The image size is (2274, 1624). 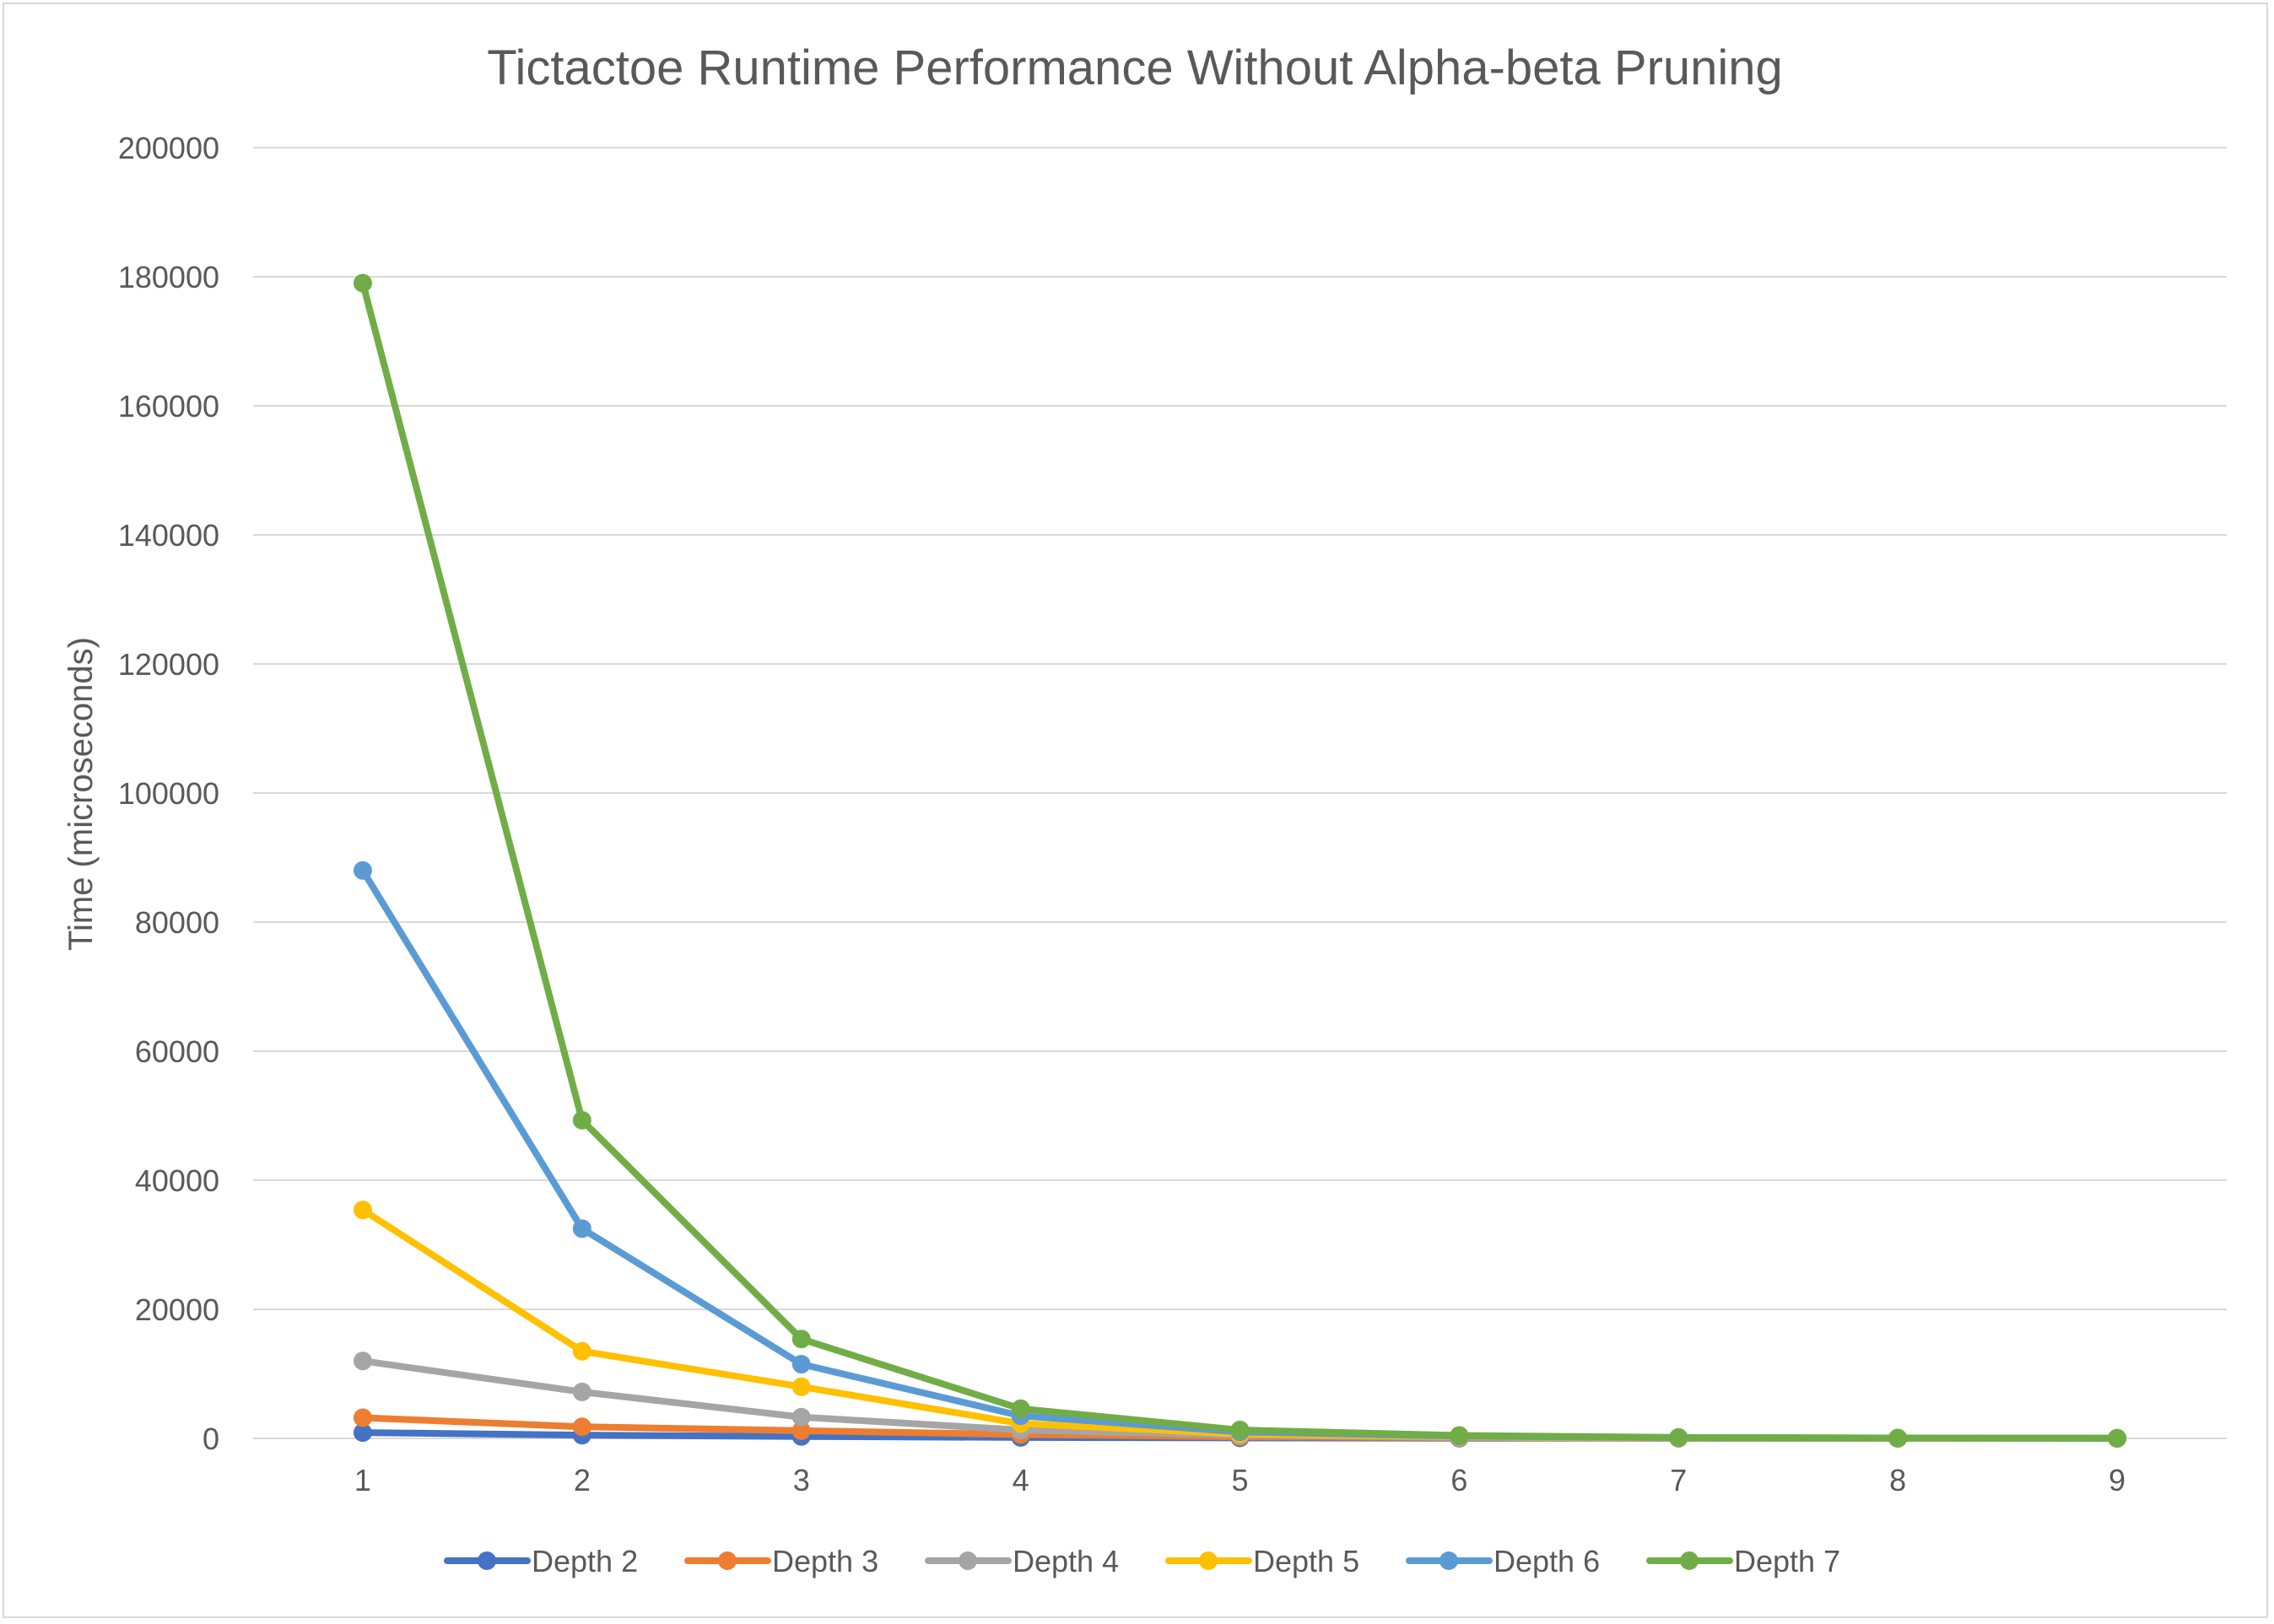 What do you see at coordinates (362, 1480) in the screenshot?
I see `x-tick-label: 1` at bounding box center [362, 1480].